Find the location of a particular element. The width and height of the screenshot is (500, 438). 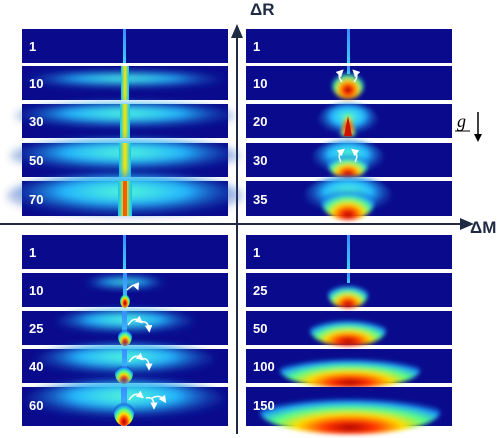

gravity-indicator: g is located at coordinates (468, 126).